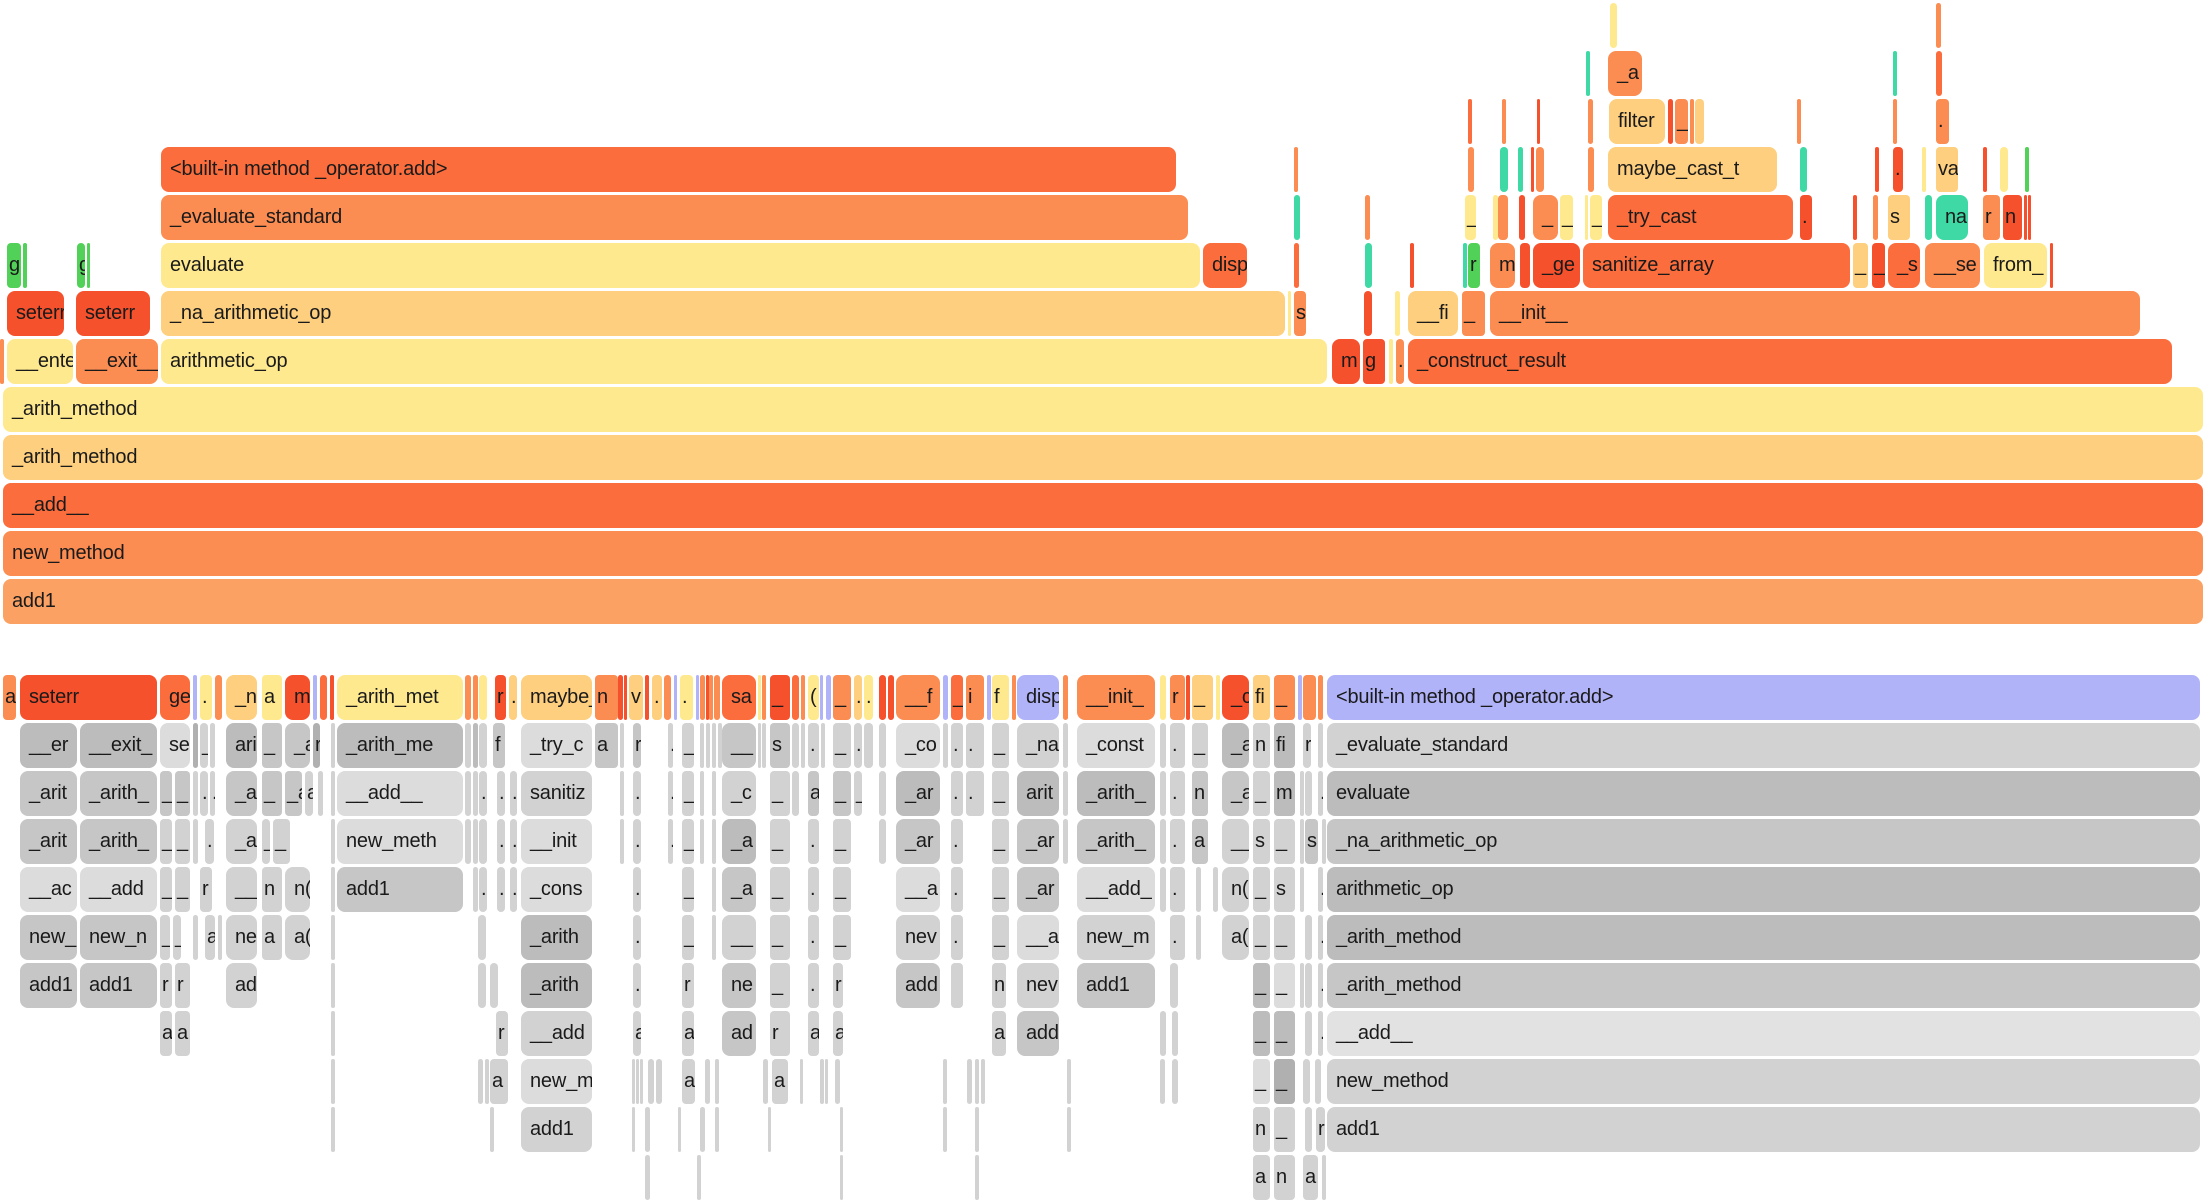  What do you see at coordinates (1502, 265) in the screenshot?
I see `flame-frame: m` at bounding box center [1502, 265].